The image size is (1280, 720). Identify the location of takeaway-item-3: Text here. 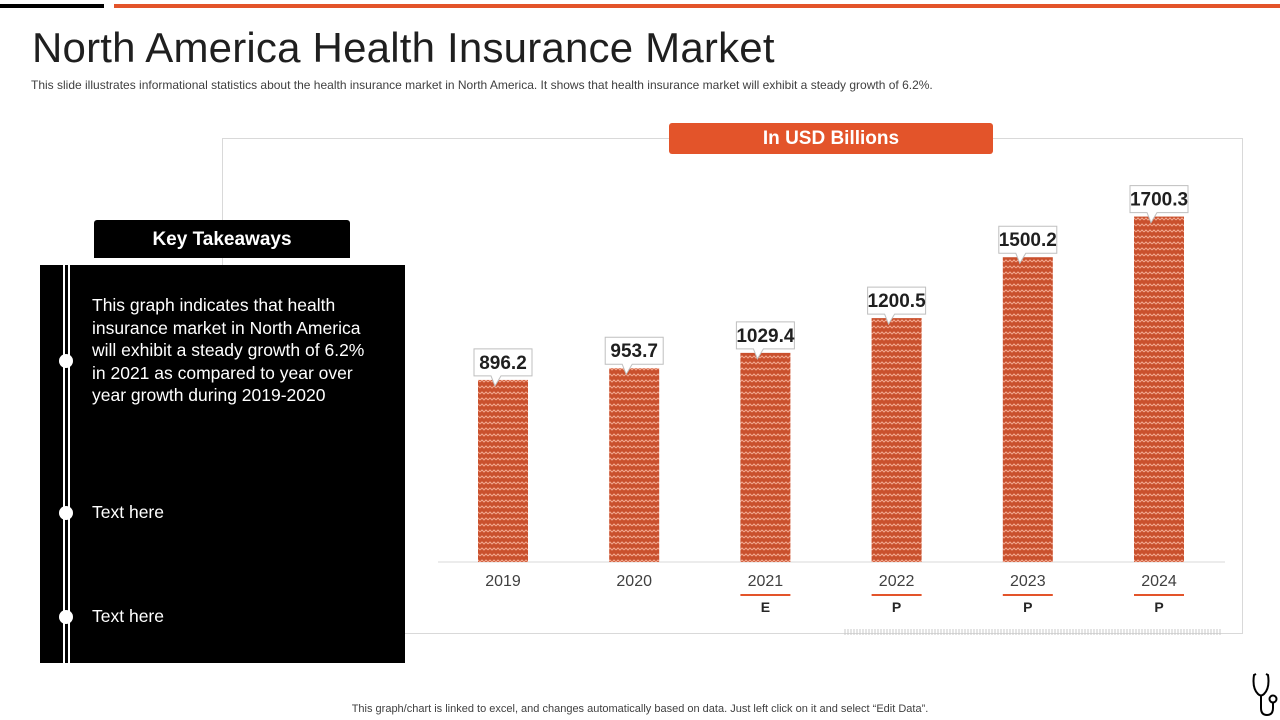
(128, 616).